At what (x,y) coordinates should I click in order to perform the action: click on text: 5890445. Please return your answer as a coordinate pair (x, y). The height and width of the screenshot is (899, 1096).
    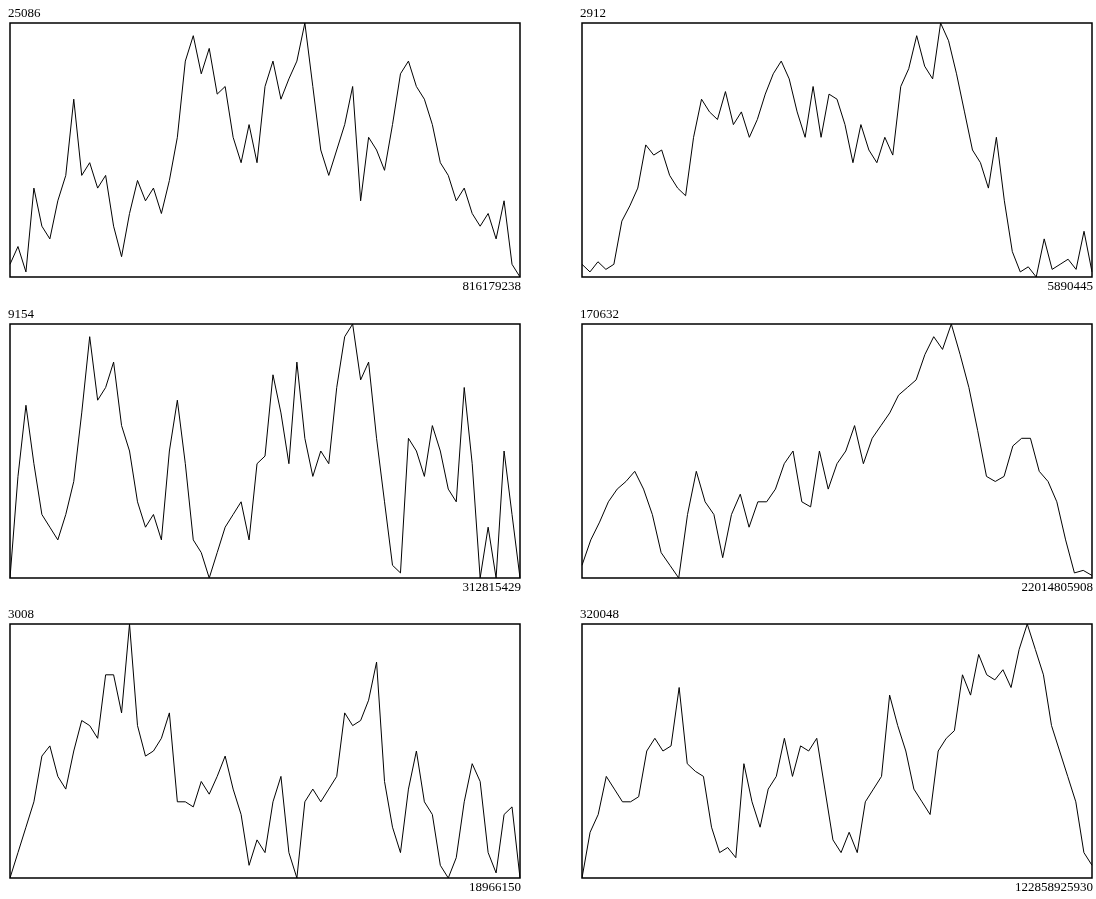
    Looking at the image, I should click on (1070, 285).